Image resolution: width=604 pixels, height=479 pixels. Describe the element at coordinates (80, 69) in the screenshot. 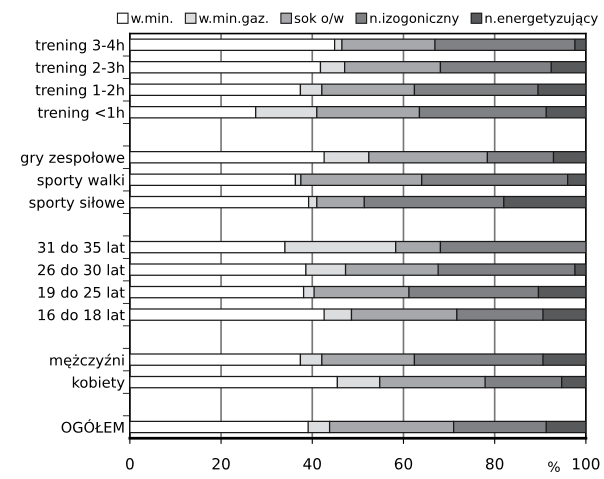

I see `y-tick-label: trening 2-3h` at that location.